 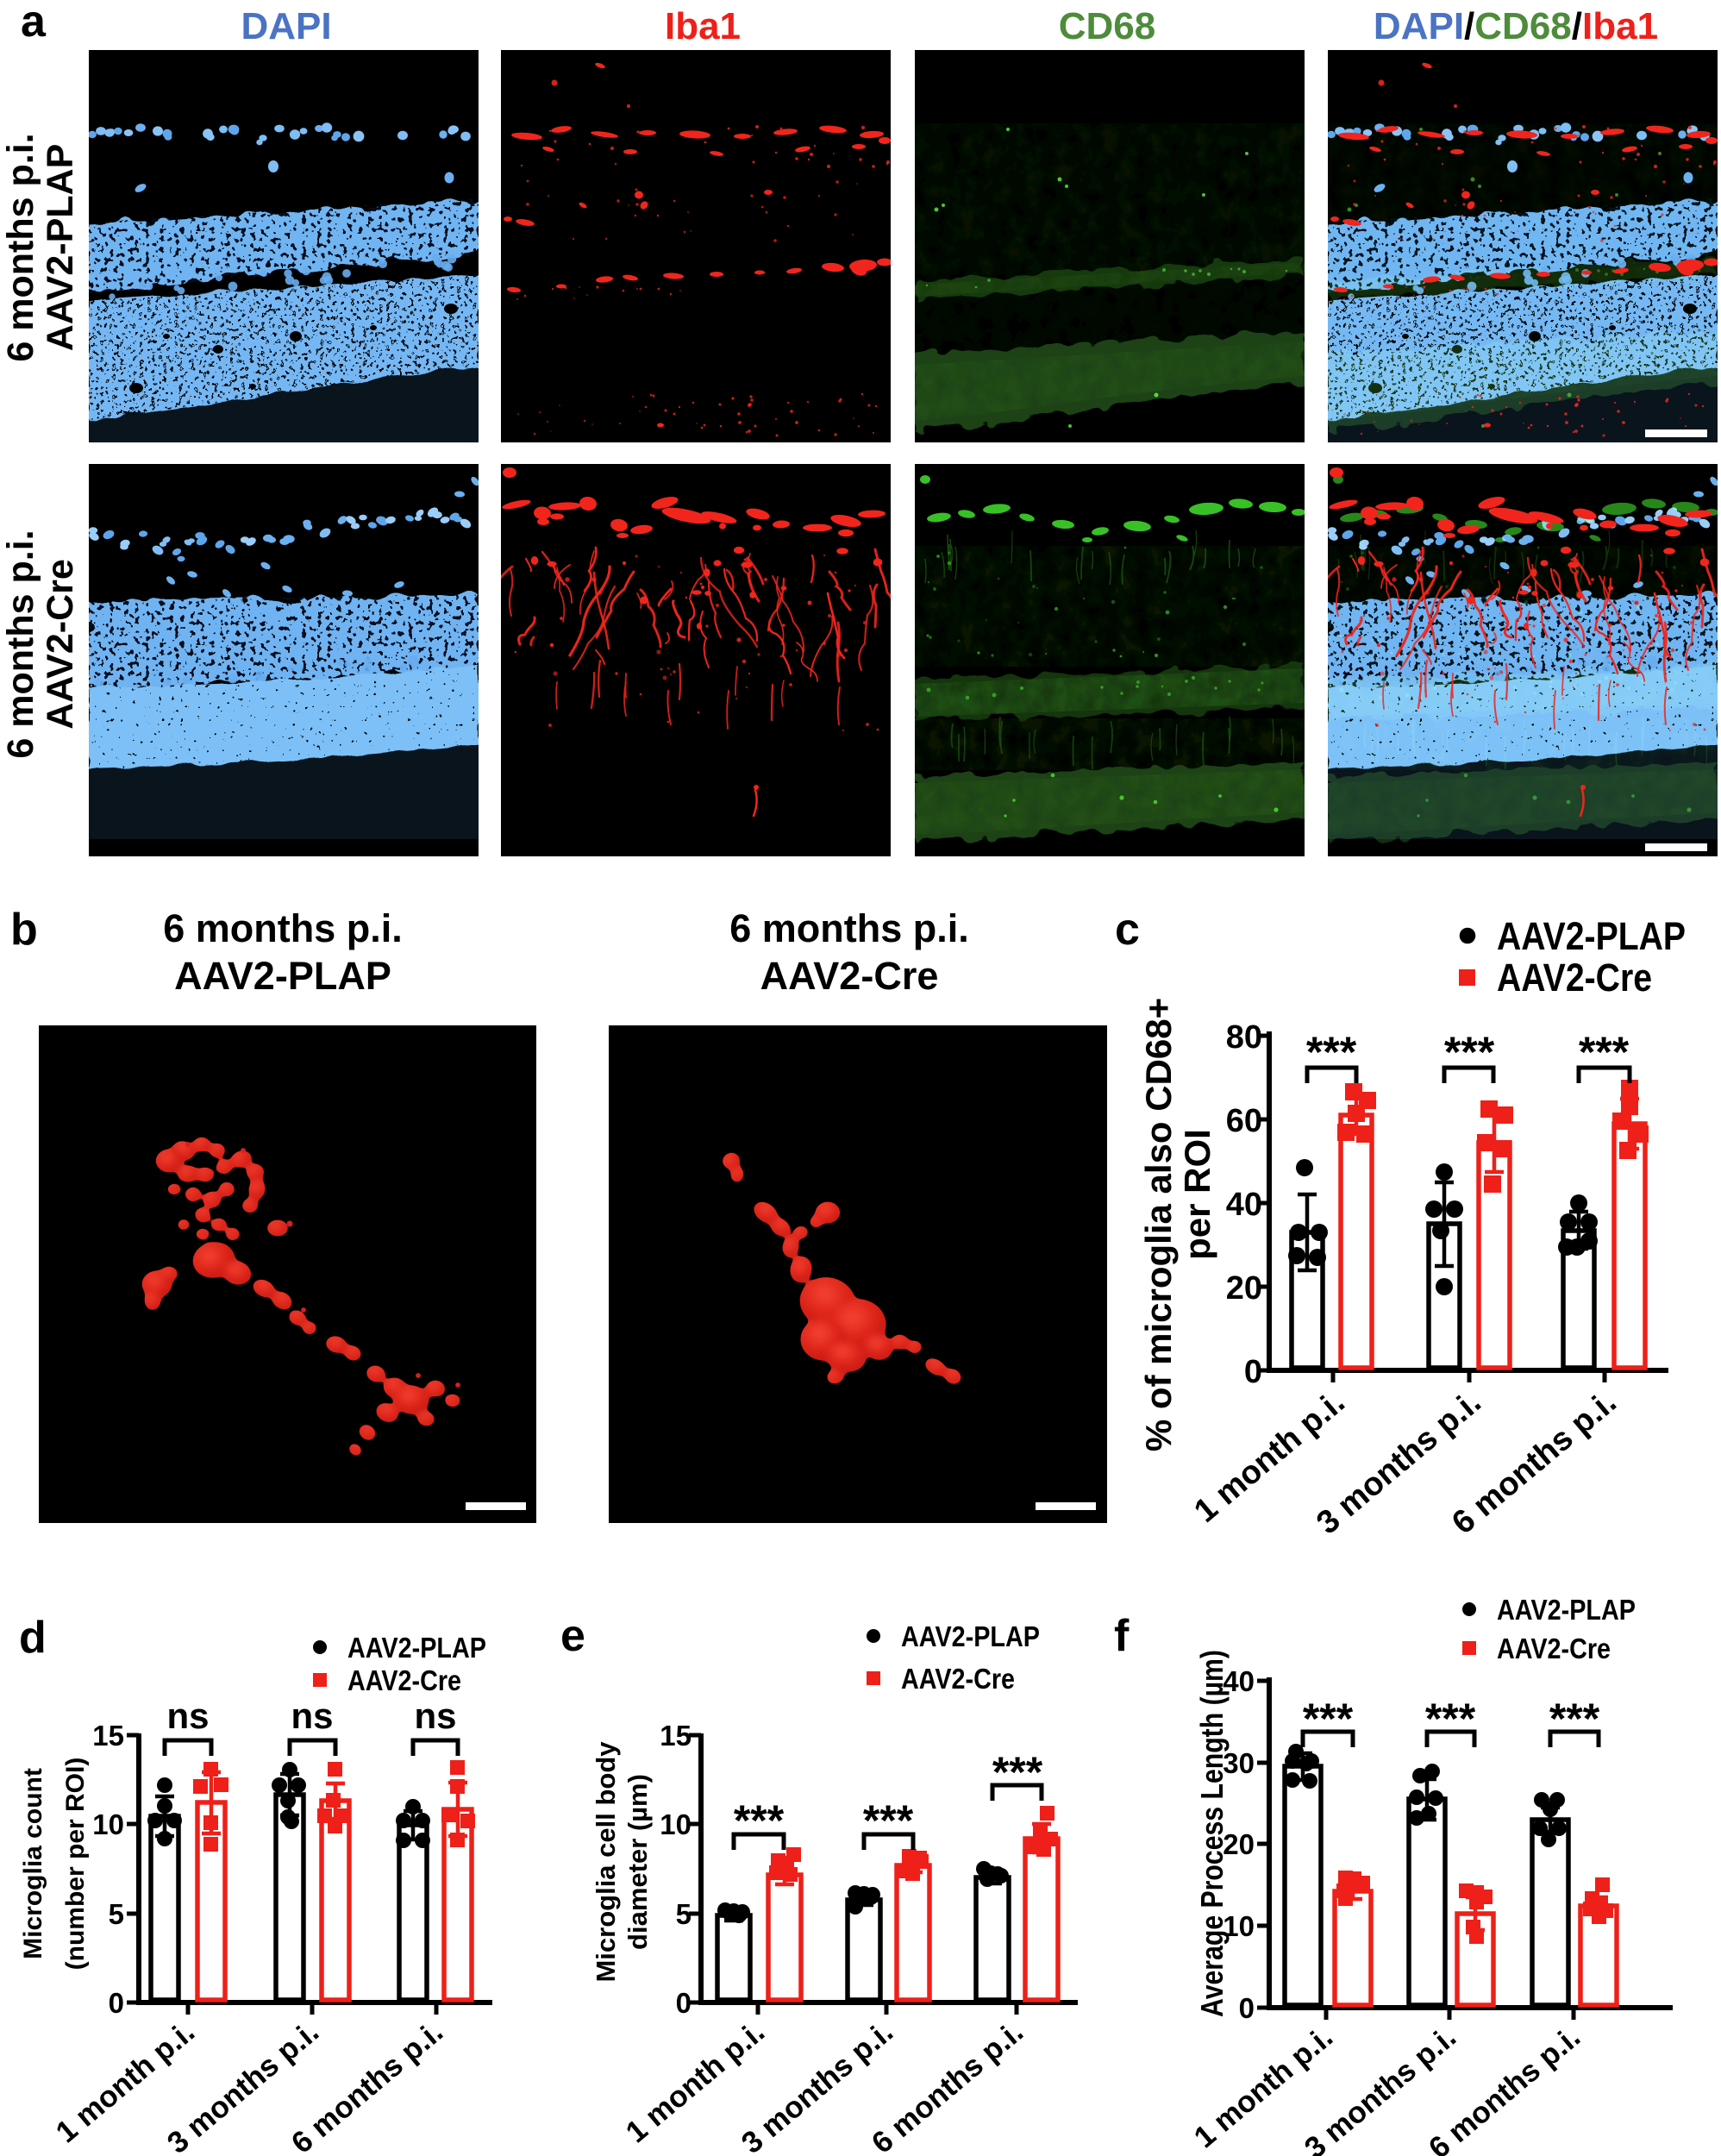 What do you see at coordinates (1107, 26) in the screenshot?
I see `svg-text: CD68` at bounding box center [1107, 26].